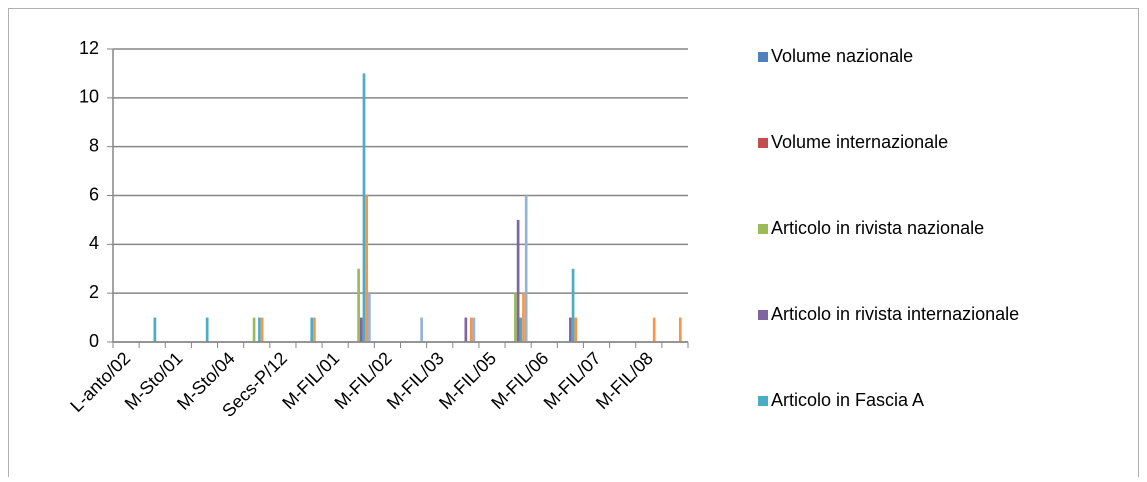 The image size is (1147, 482). What do you see at coordinates (847, 400) in the screenshot?
I see `legend-label: Articolo in Fascia A` at bounding box center [847, 400].